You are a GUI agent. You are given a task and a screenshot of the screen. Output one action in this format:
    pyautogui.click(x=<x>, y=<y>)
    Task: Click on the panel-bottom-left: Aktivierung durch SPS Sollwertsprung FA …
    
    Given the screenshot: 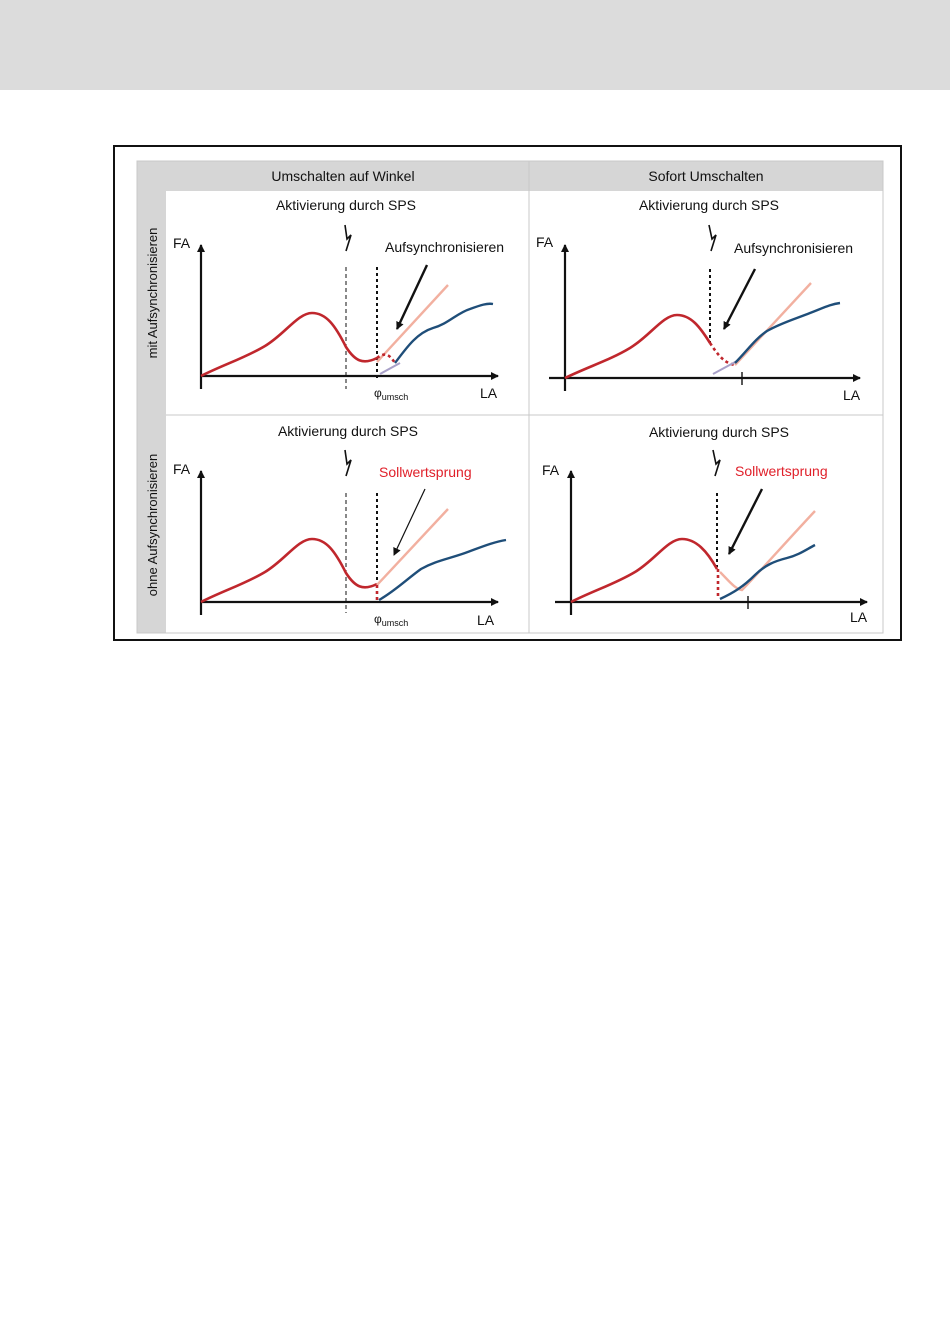 What is the action you would take?
    pyautogui.click(x=340, y=525)
    